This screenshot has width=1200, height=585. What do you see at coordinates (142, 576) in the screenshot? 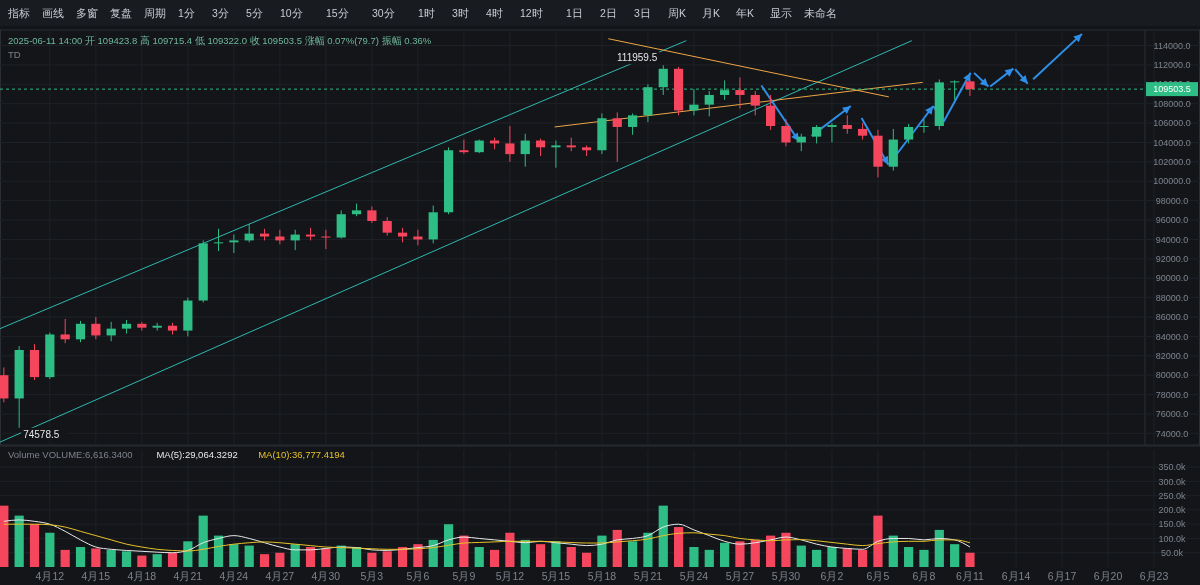
I see `x-tick-label: 4月18` at bounding box center [142, 576].